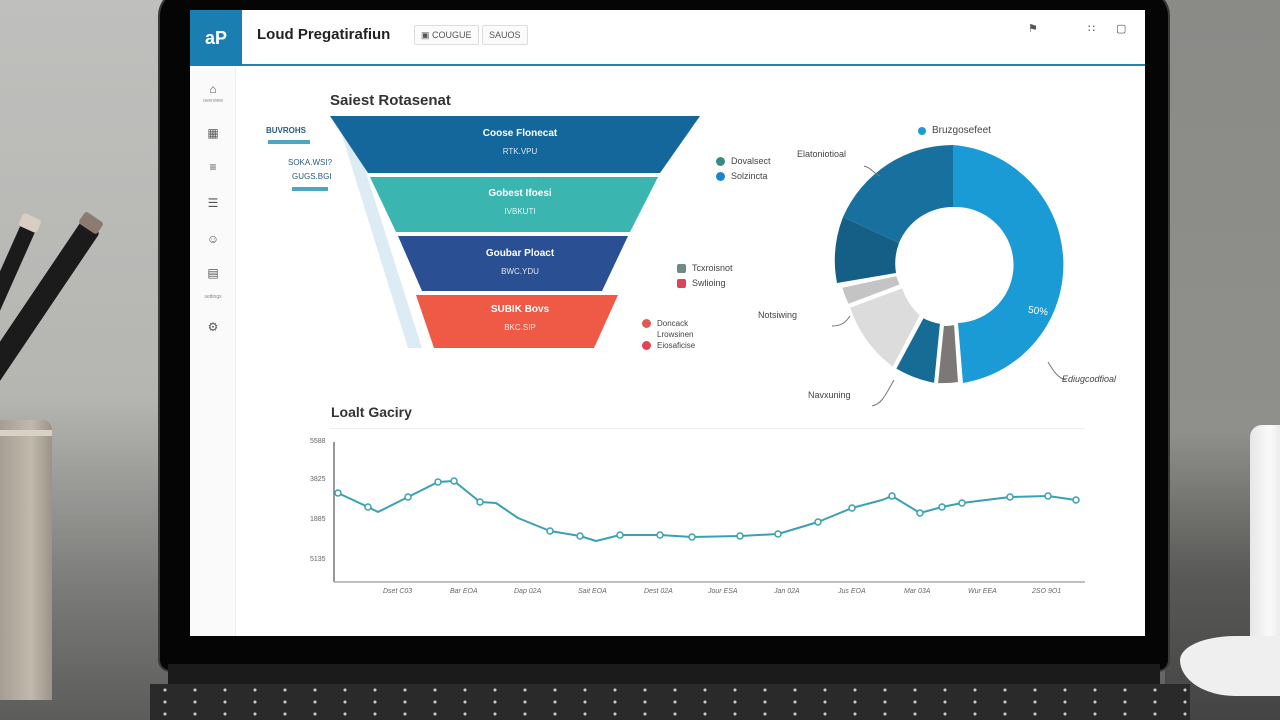  What do you see at coordinates (917, 591) in the screenshot?
I see `x-axis-tick: Mar 03A` at bounding box center [917, 591].